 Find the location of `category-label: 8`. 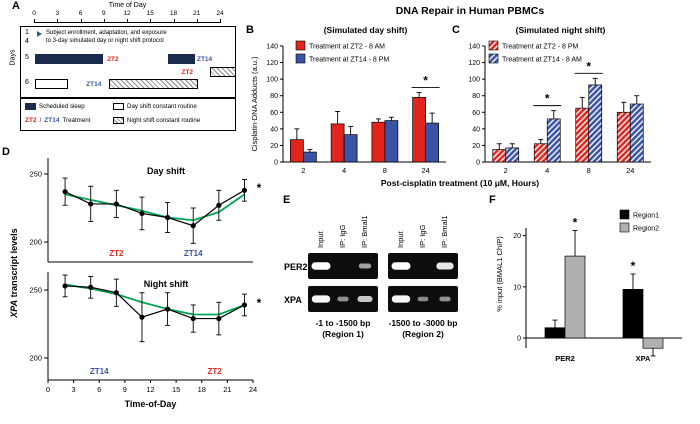

category-label: 8 is located at coordinates (385, 170).